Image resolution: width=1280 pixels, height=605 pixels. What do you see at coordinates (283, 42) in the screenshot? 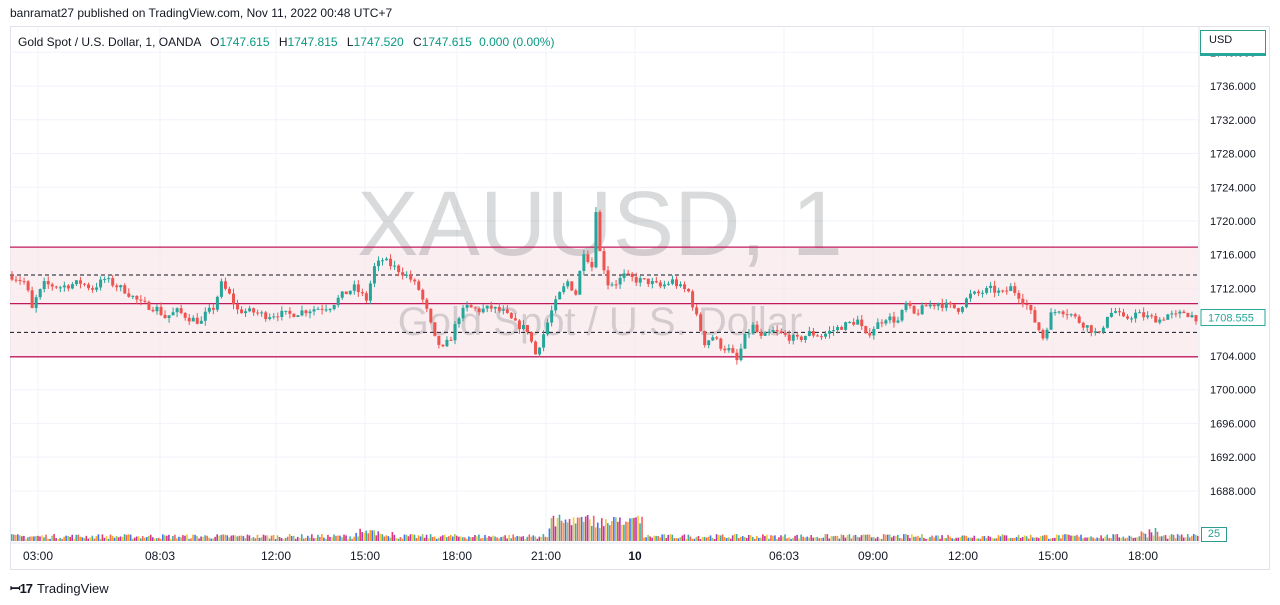
I see `high-key: H` at bounding box center [283, 42].